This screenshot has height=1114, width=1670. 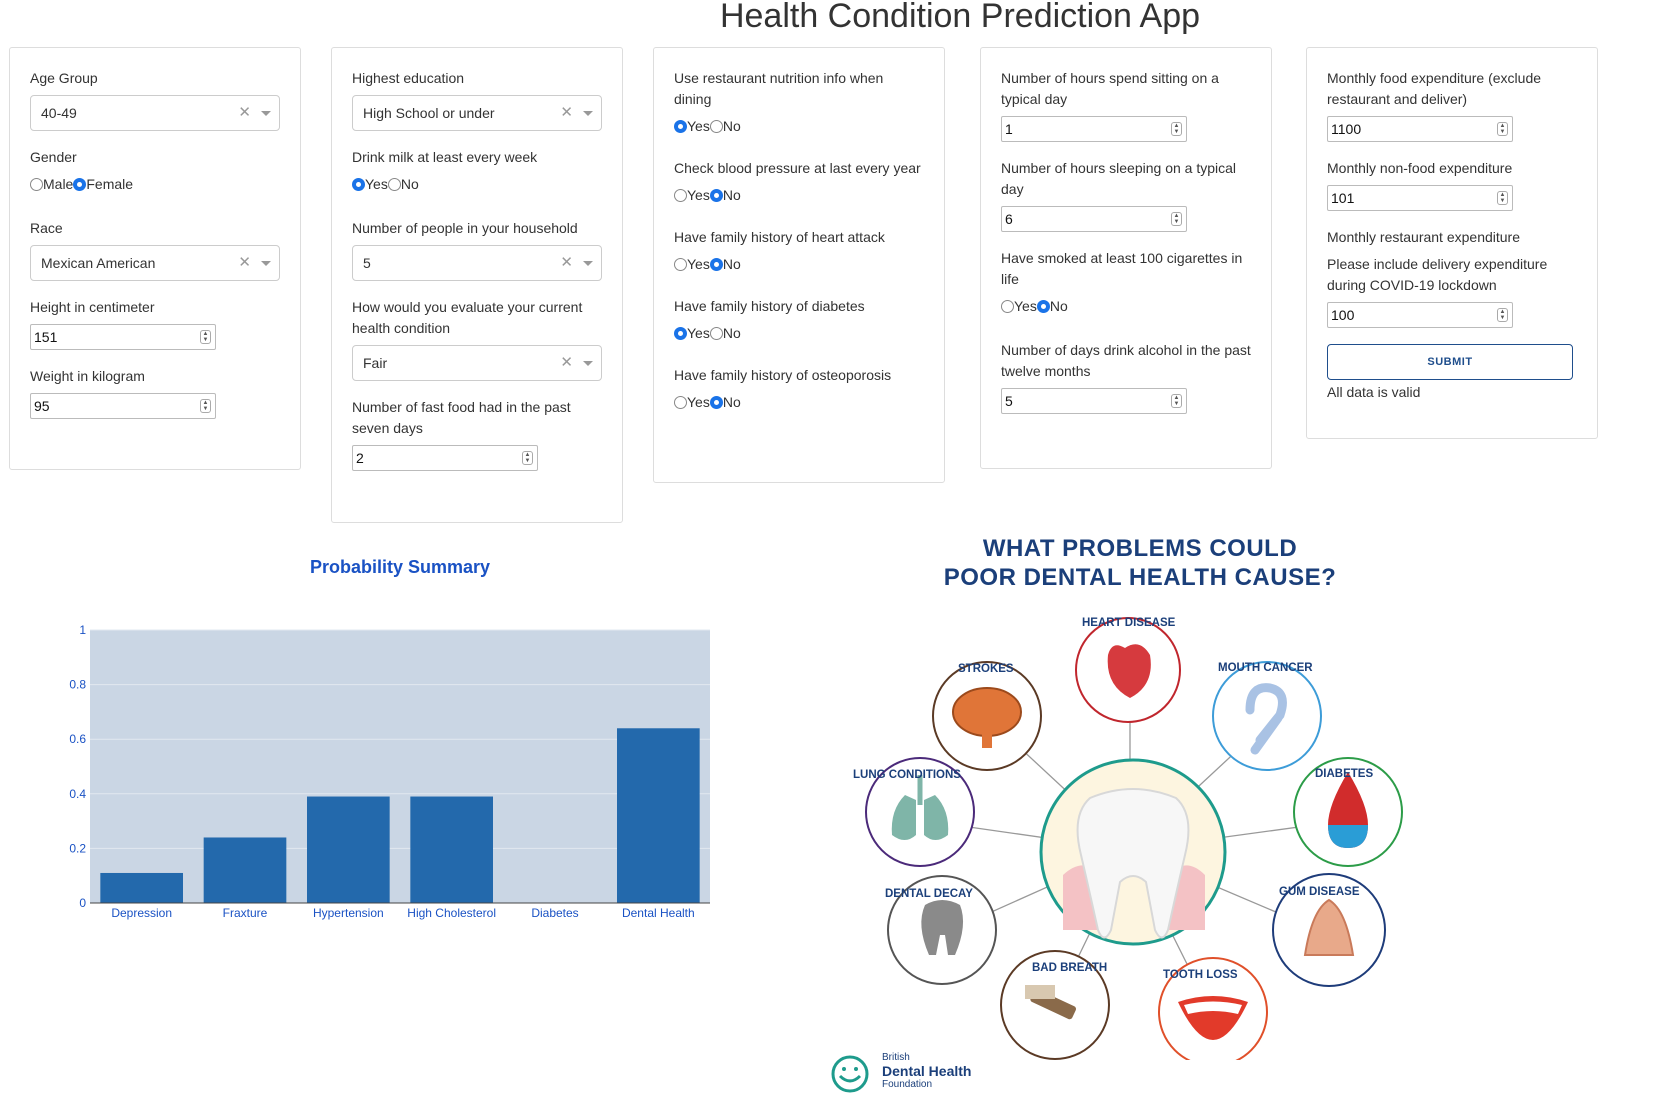 I want to click on food-input: 1100 ▲ ▼, so click(x=1420, y=129).